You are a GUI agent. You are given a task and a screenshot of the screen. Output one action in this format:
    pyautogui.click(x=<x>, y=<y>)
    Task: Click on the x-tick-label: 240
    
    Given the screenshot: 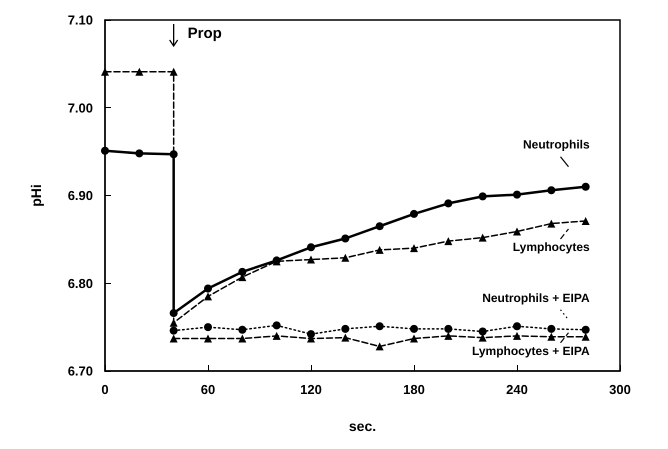 What is the action you would take?
    pyautogui.click(x=517, y=389)
    